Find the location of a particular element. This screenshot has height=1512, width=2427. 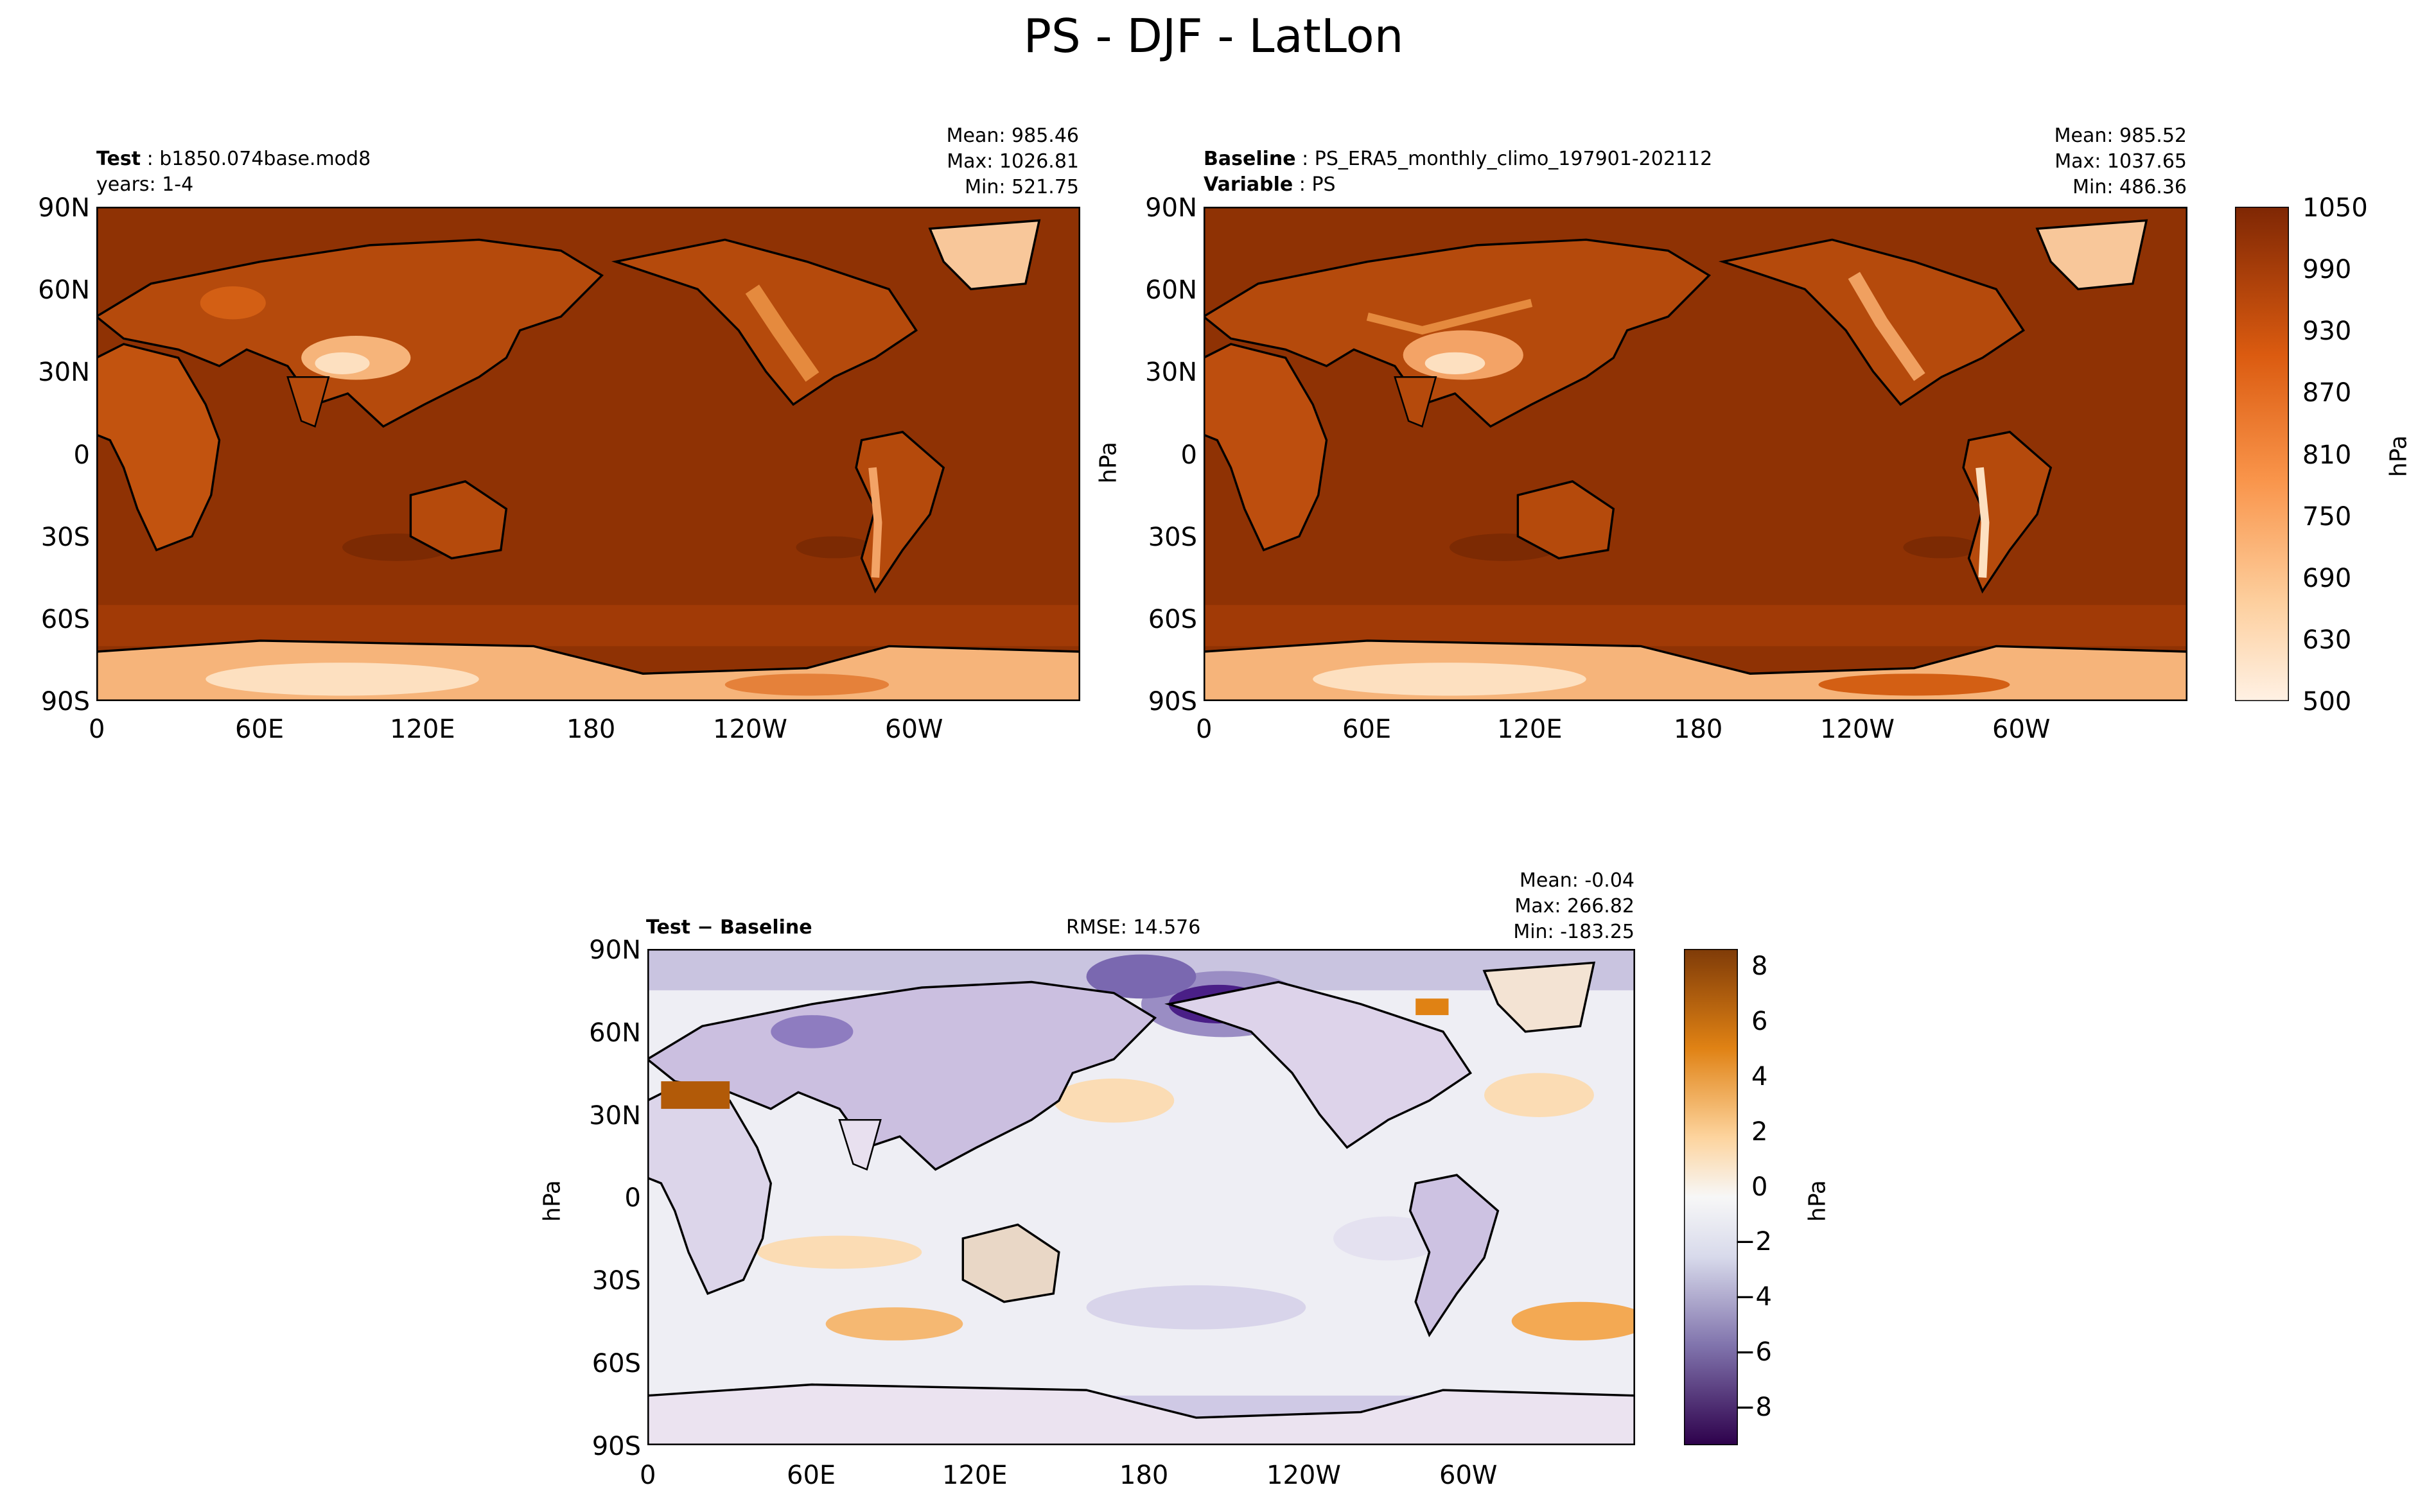

baseline-lon-tick-60w: 60W is located at coordinates (2021, 729).